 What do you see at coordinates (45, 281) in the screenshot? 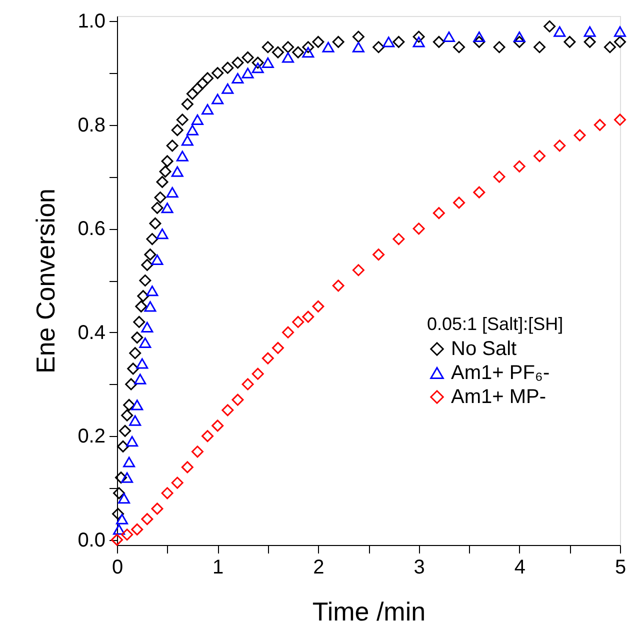
I see `y-axis-title: Ene Conversion` at bounding box center [45, 281].